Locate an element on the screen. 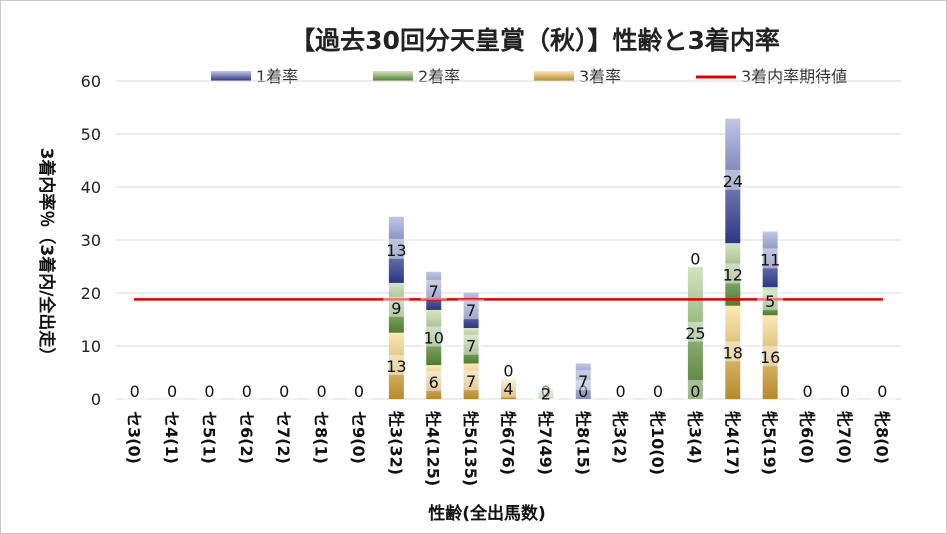  data-label: 24 is located at coordinates (733, 181).